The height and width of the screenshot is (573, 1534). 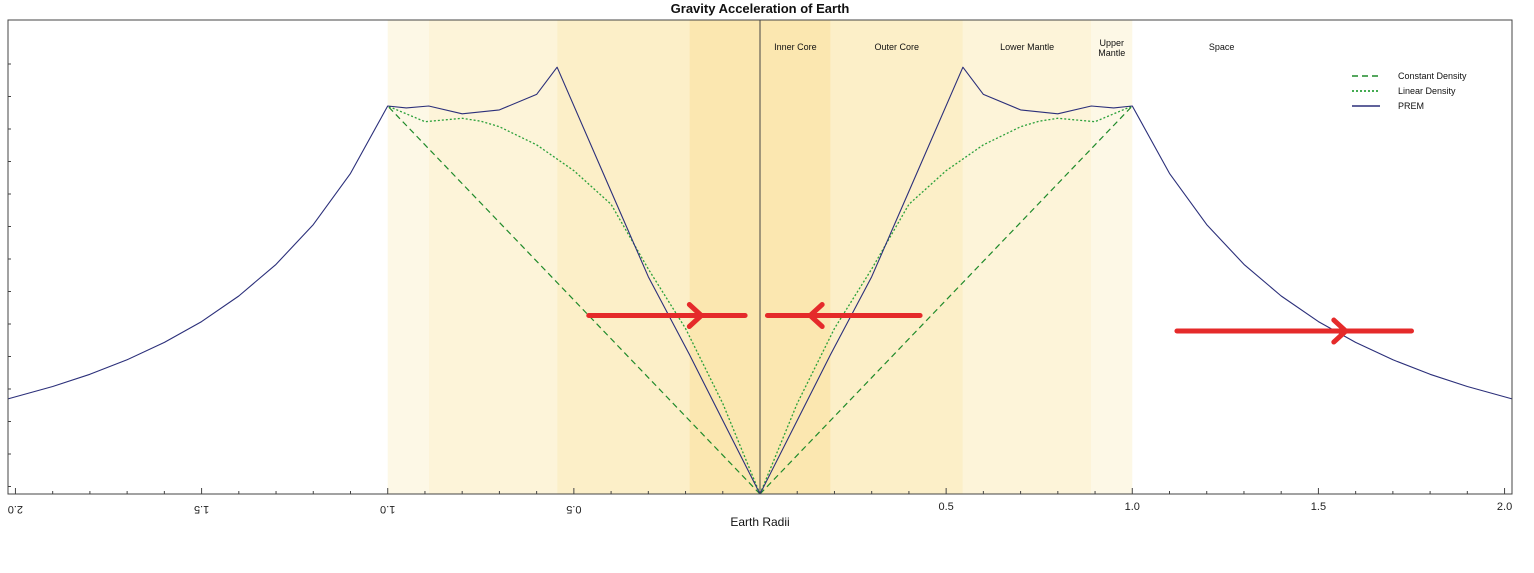 I want to click on region-label-2: Lower Mantle, so click(x=1027, y=47).